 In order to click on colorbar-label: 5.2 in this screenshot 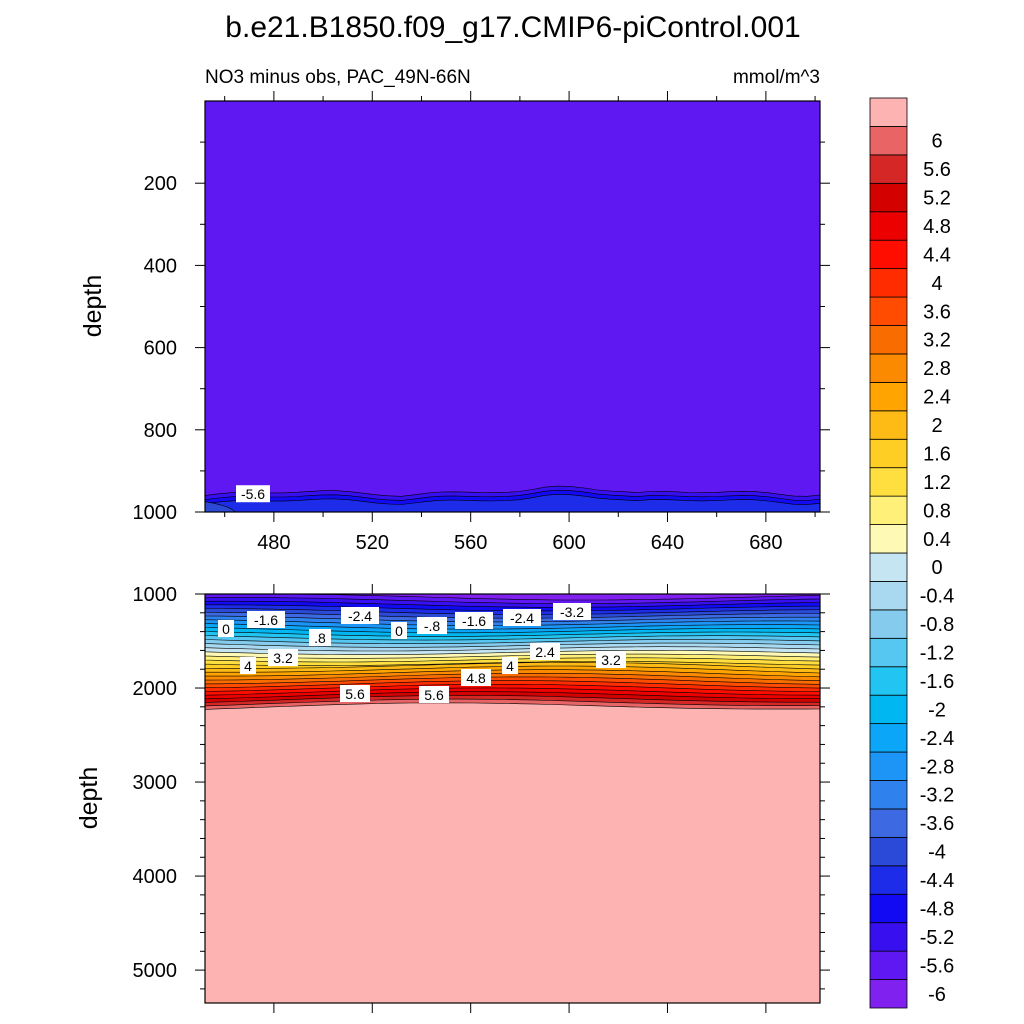, I will do `click(937, 199)`.